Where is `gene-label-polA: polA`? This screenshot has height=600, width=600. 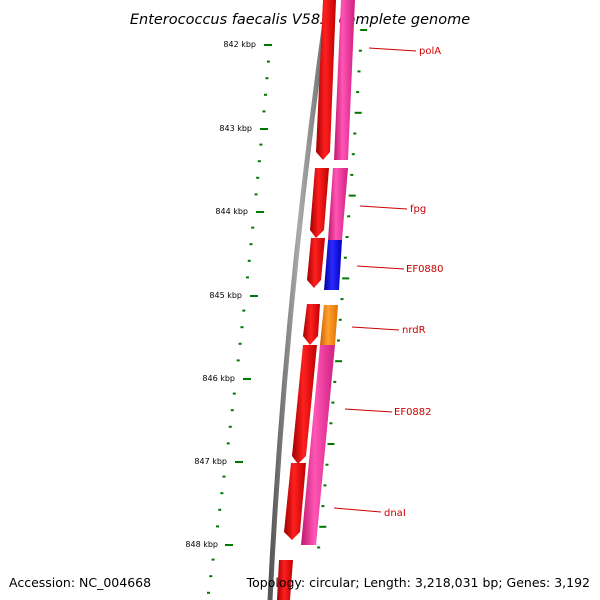
gene-label-polA: polA is located at coordinates (430, 51).